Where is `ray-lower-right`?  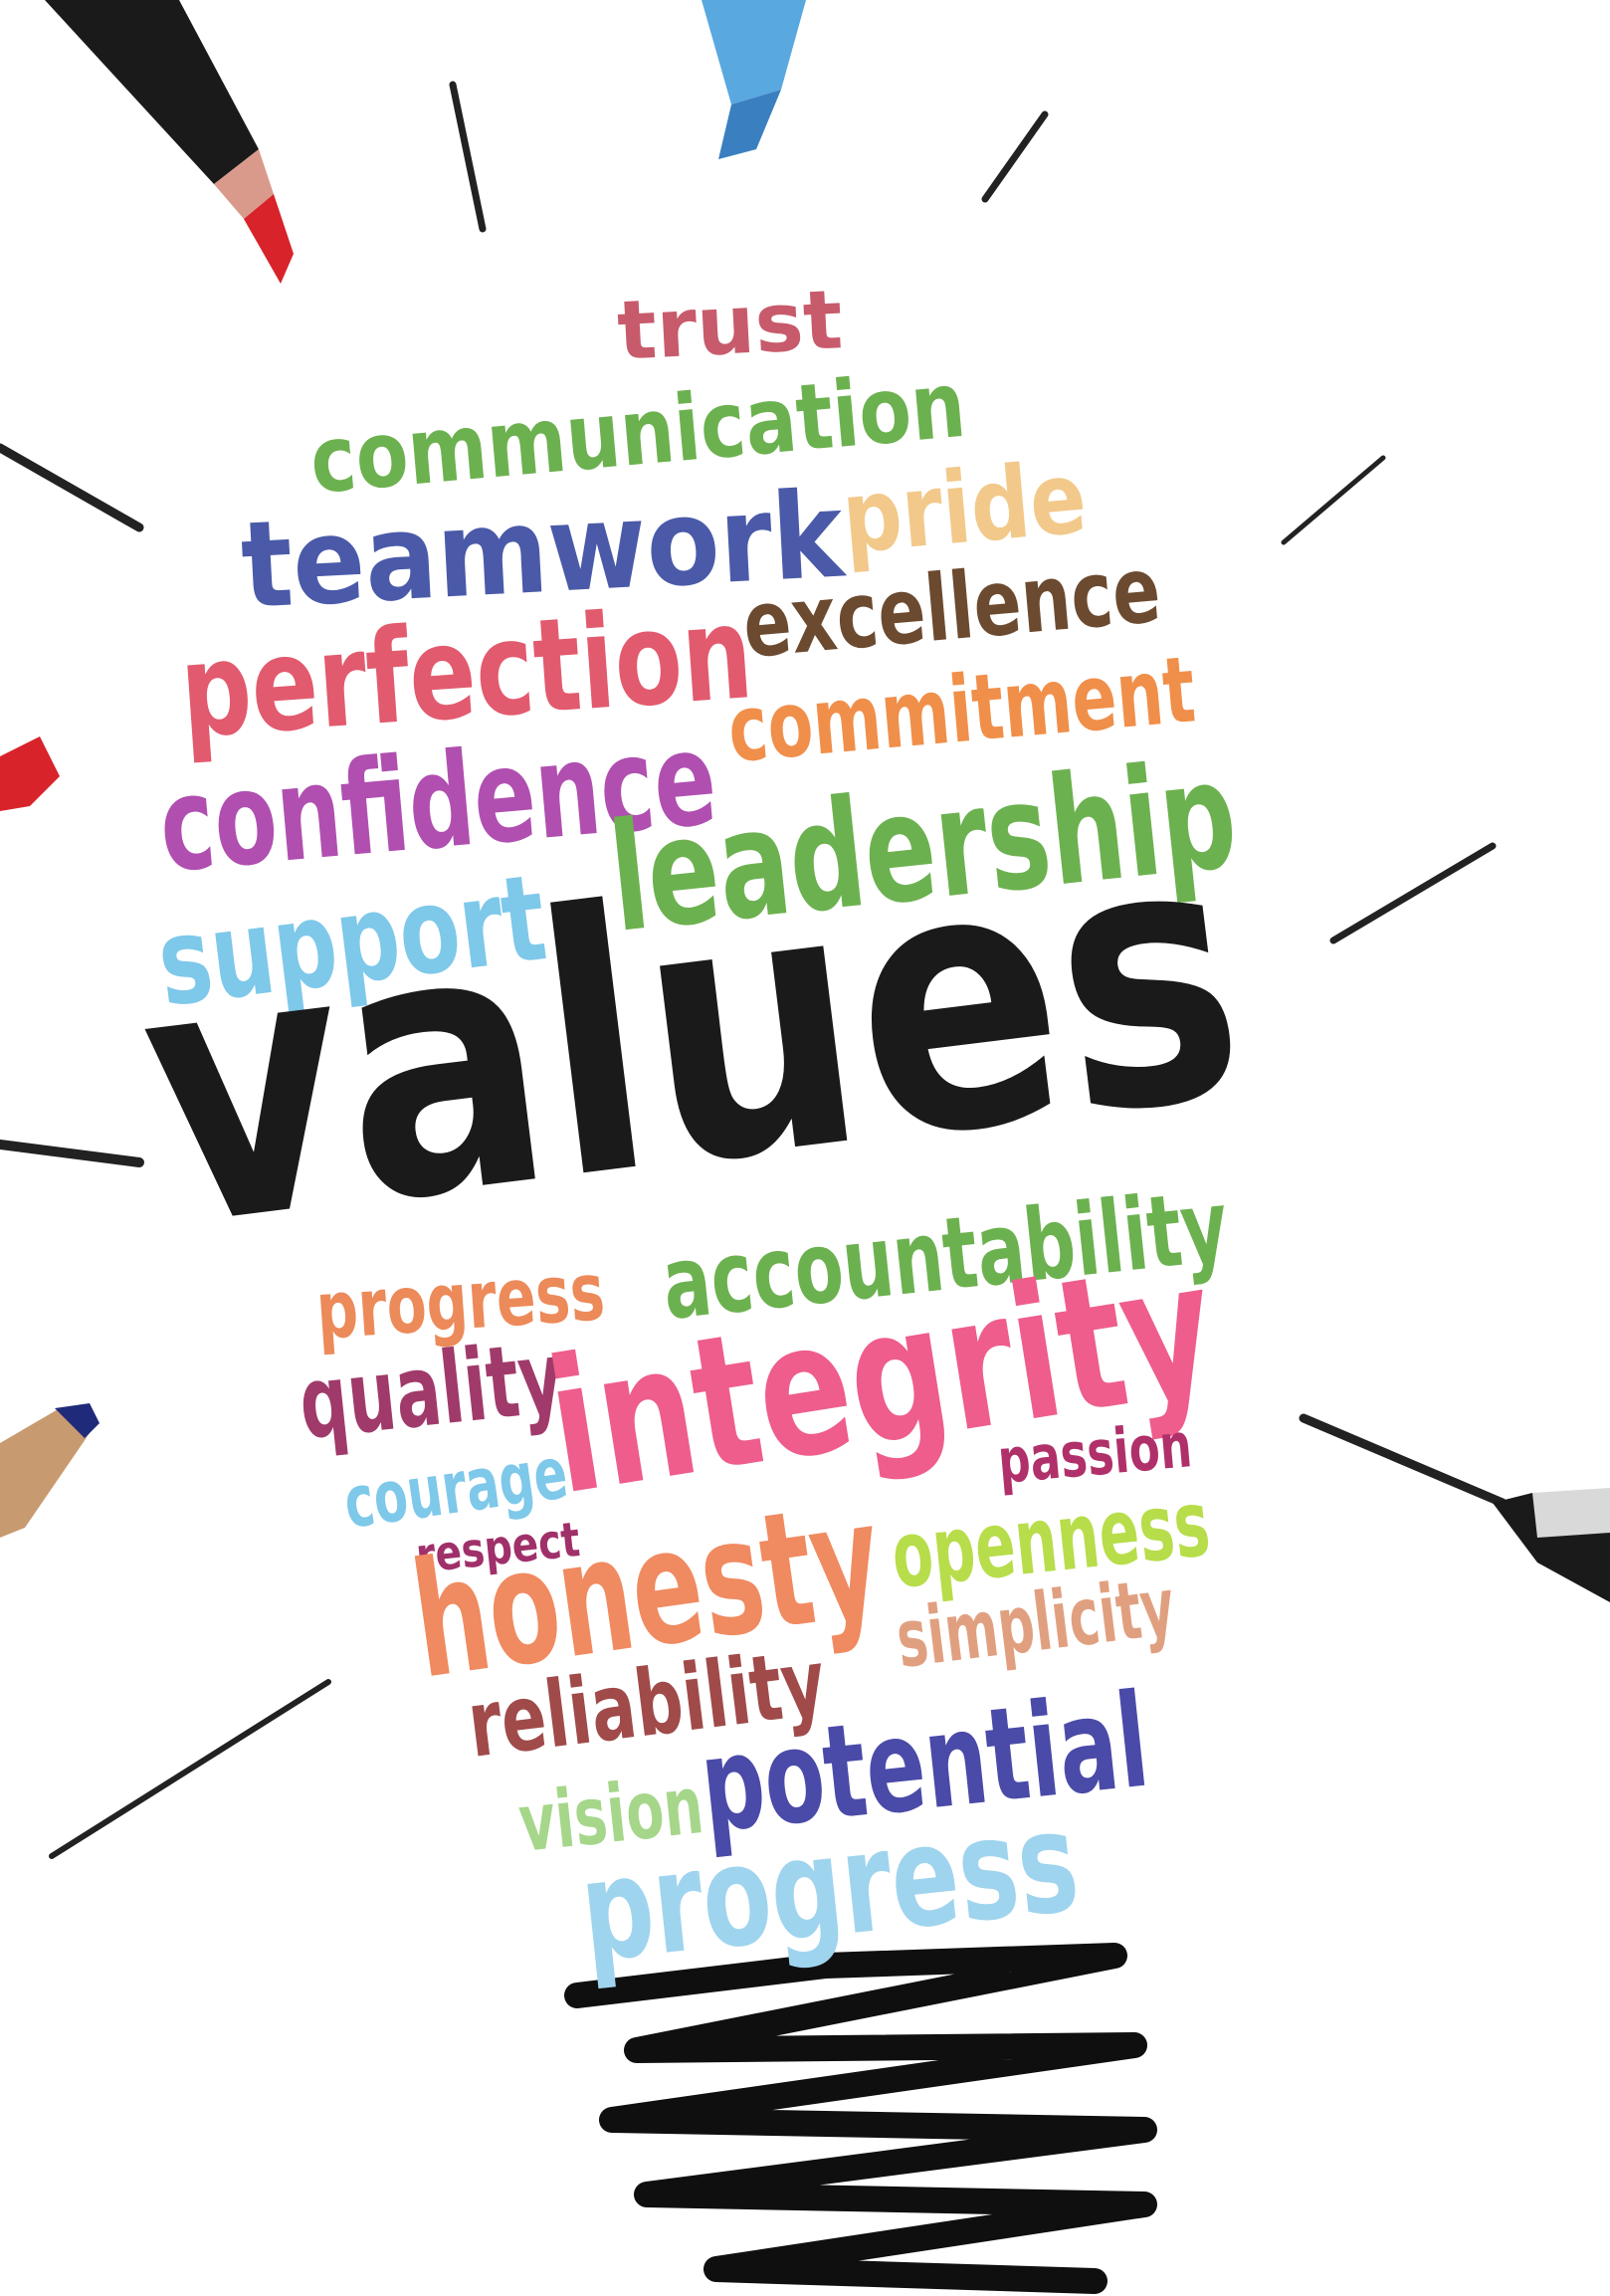 ray-lower-right is located at coordinates (1404, 1460).